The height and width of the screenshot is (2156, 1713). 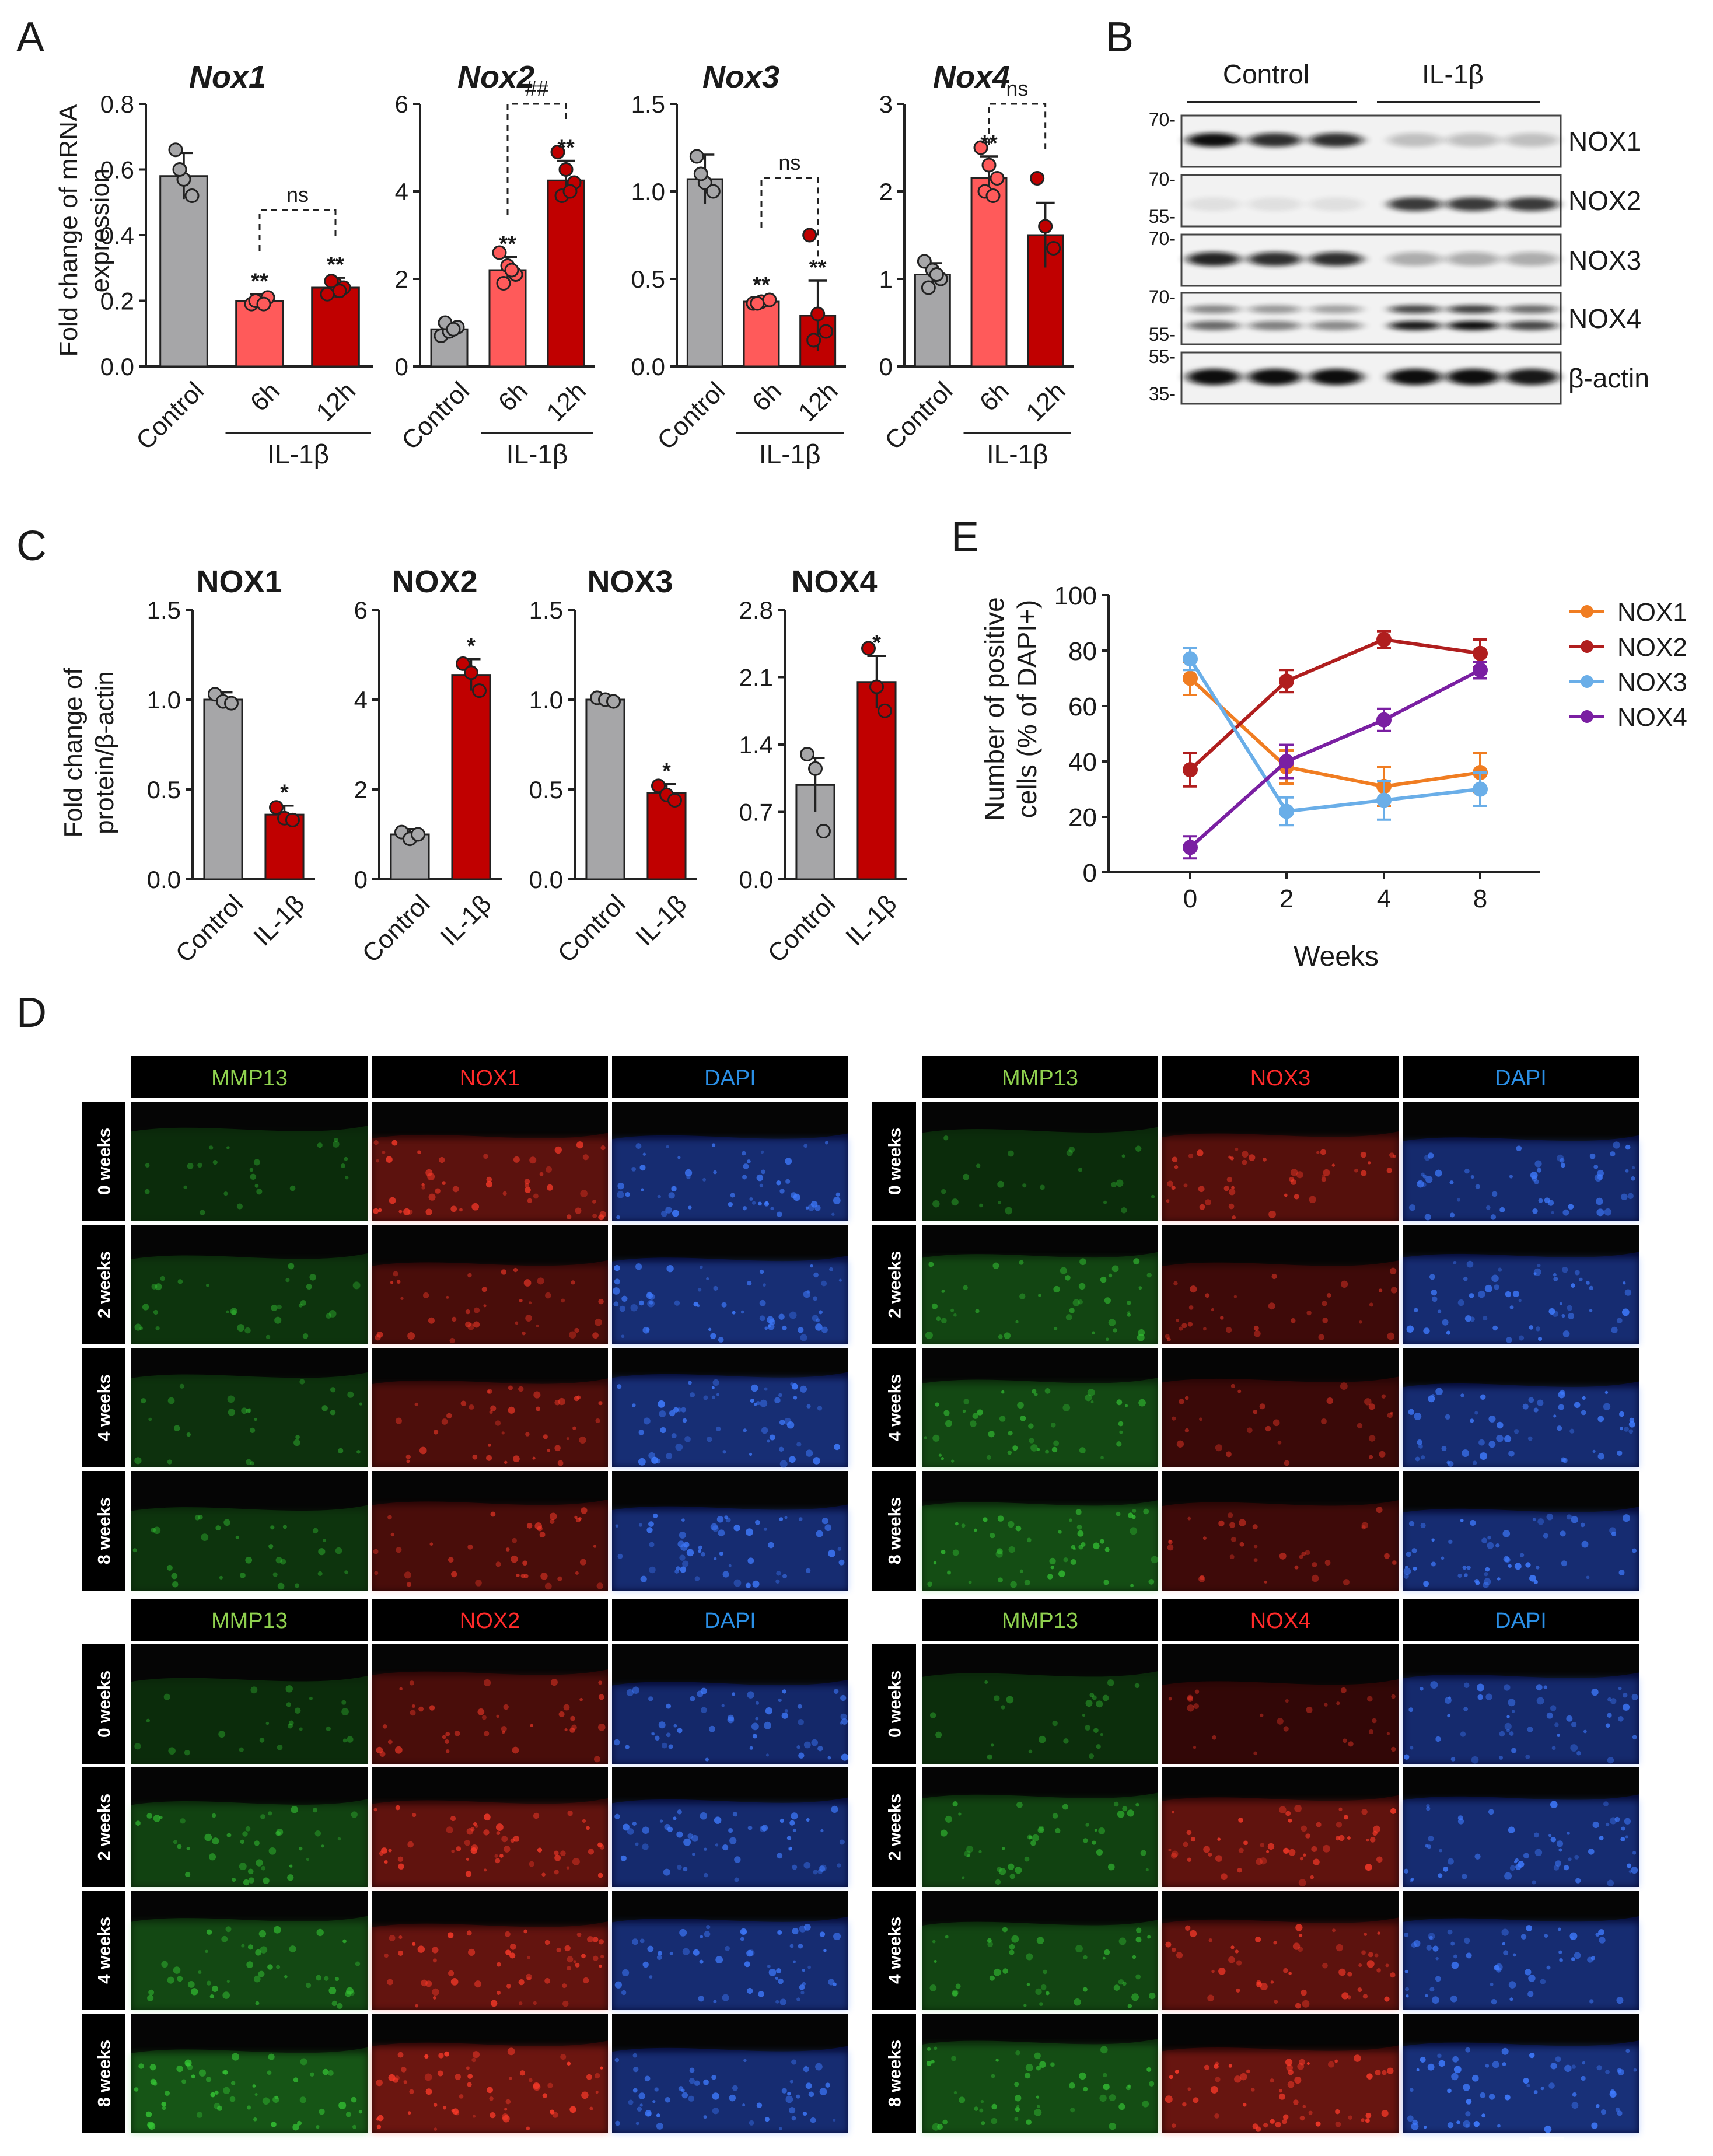 What do you see at coordinates (250, 1827) in the screenshot?
I see `micrograph-mmp13-2-weeks` at bounding box center [250, 1827].